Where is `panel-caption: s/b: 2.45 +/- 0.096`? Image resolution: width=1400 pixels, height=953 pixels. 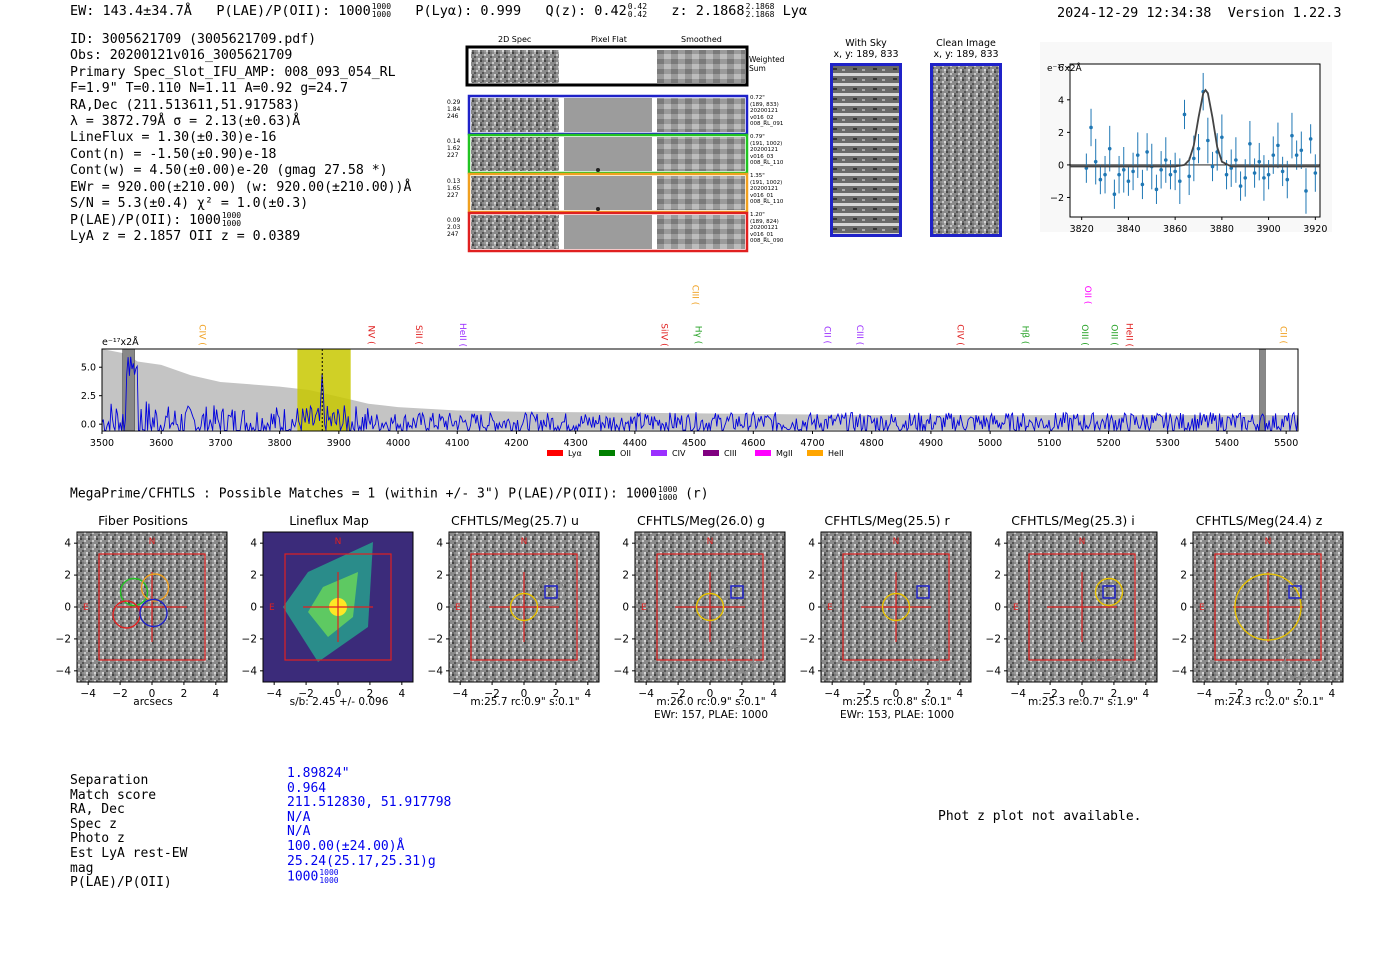 panel-caption: s/b: 2.45 +/- 0.096 is located at coordinates (339, 702).